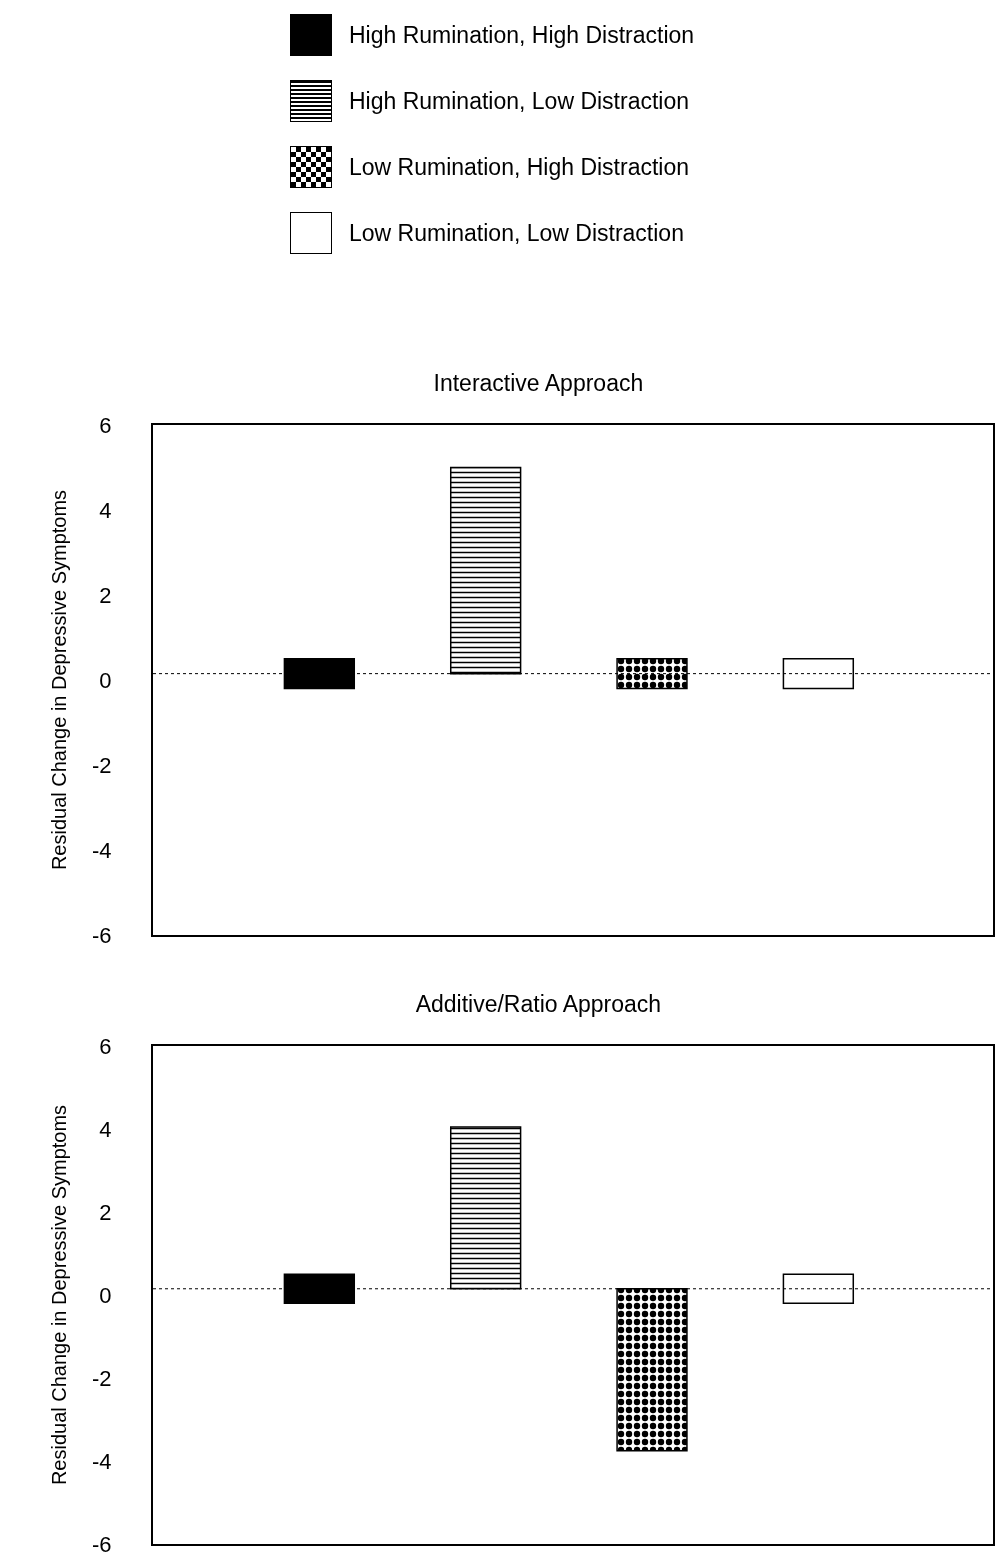  I want to click on legend-label: Low Rumination, High Distraction, so click(519, 167).